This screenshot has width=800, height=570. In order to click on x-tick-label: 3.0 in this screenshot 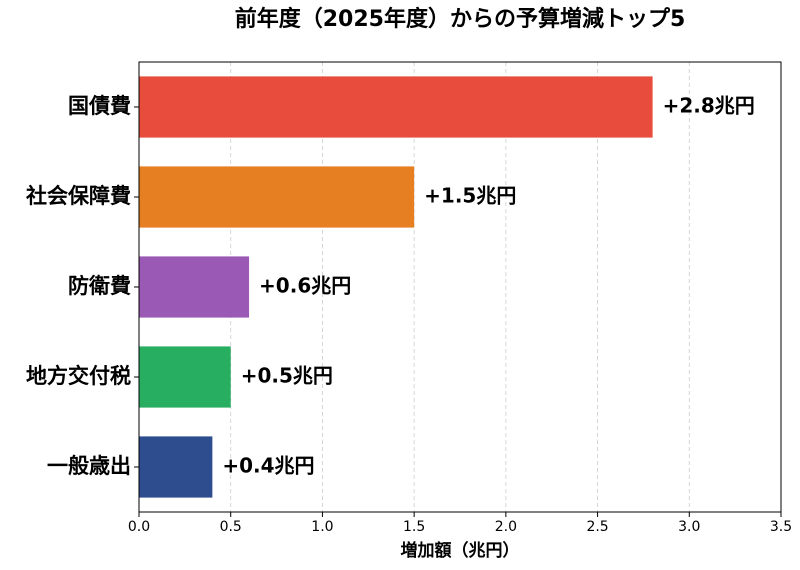, I will do `click(689, 527)`.